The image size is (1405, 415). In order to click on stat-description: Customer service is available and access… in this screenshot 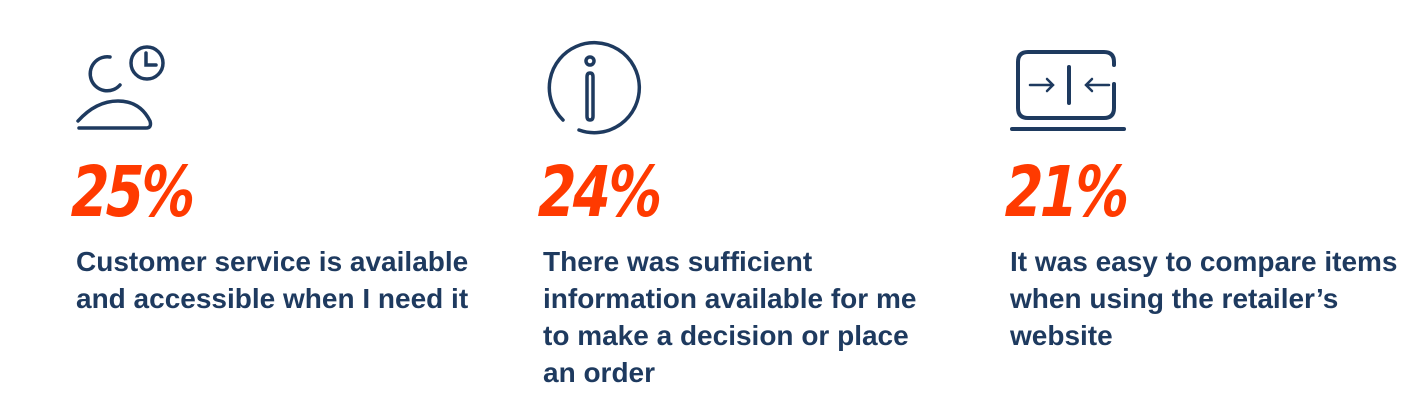, I will do `click(272, 280)`.